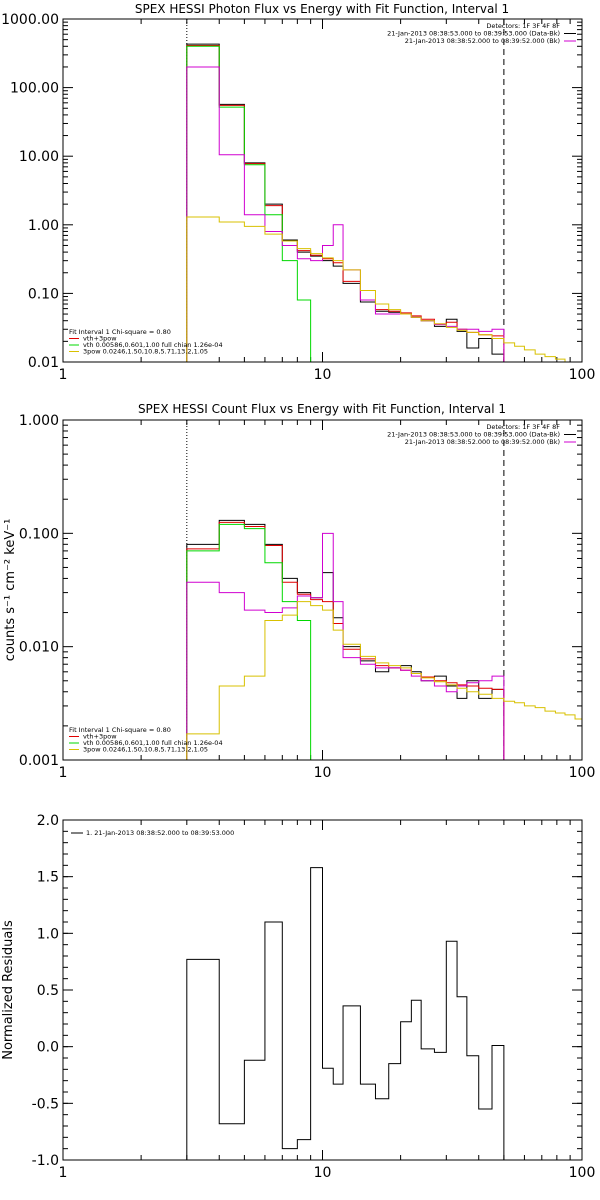  What do you see at coordinates (34, 89) in the screenshot?
I see `y-tick-label: 100.00` at bounding box center [34, 89].